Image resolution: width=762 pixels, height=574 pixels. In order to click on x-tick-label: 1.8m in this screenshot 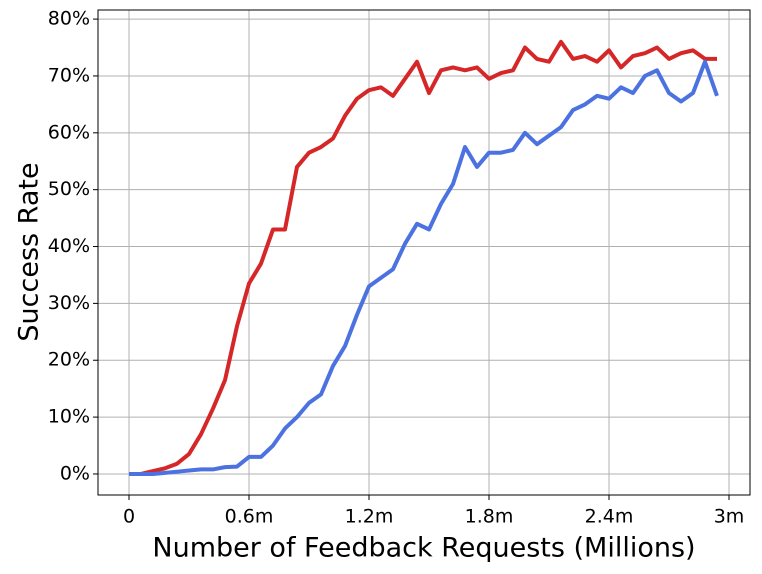, I will do `click(489, 517)`.